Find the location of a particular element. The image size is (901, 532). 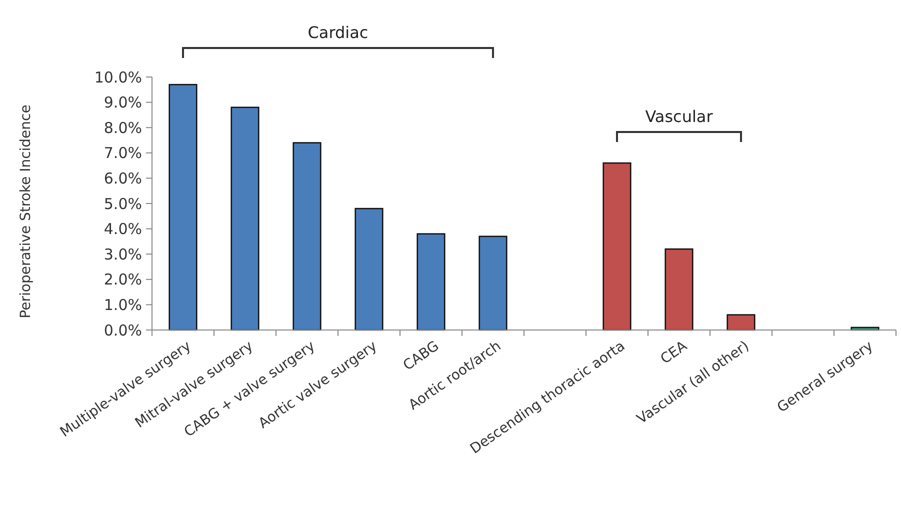

y-tick-label: 10.0% is located at coordinates (118, 77).